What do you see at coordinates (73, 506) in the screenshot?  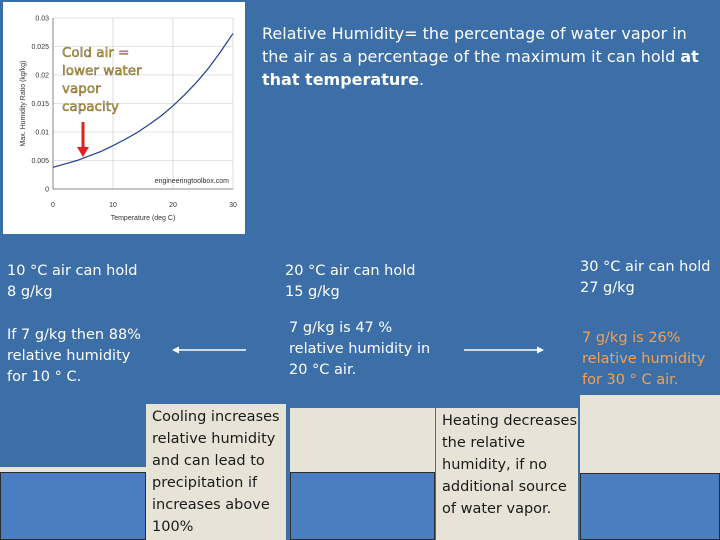 I see `left-panel` at bounding box center [73, 506].